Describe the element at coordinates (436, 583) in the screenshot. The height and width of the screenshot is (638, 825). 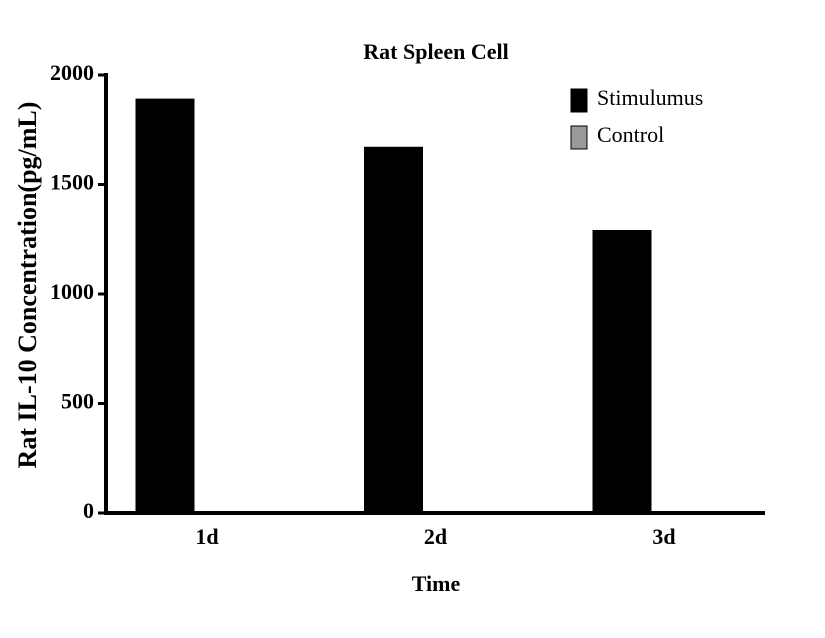
I see `x-axis-title: Time` at that location.